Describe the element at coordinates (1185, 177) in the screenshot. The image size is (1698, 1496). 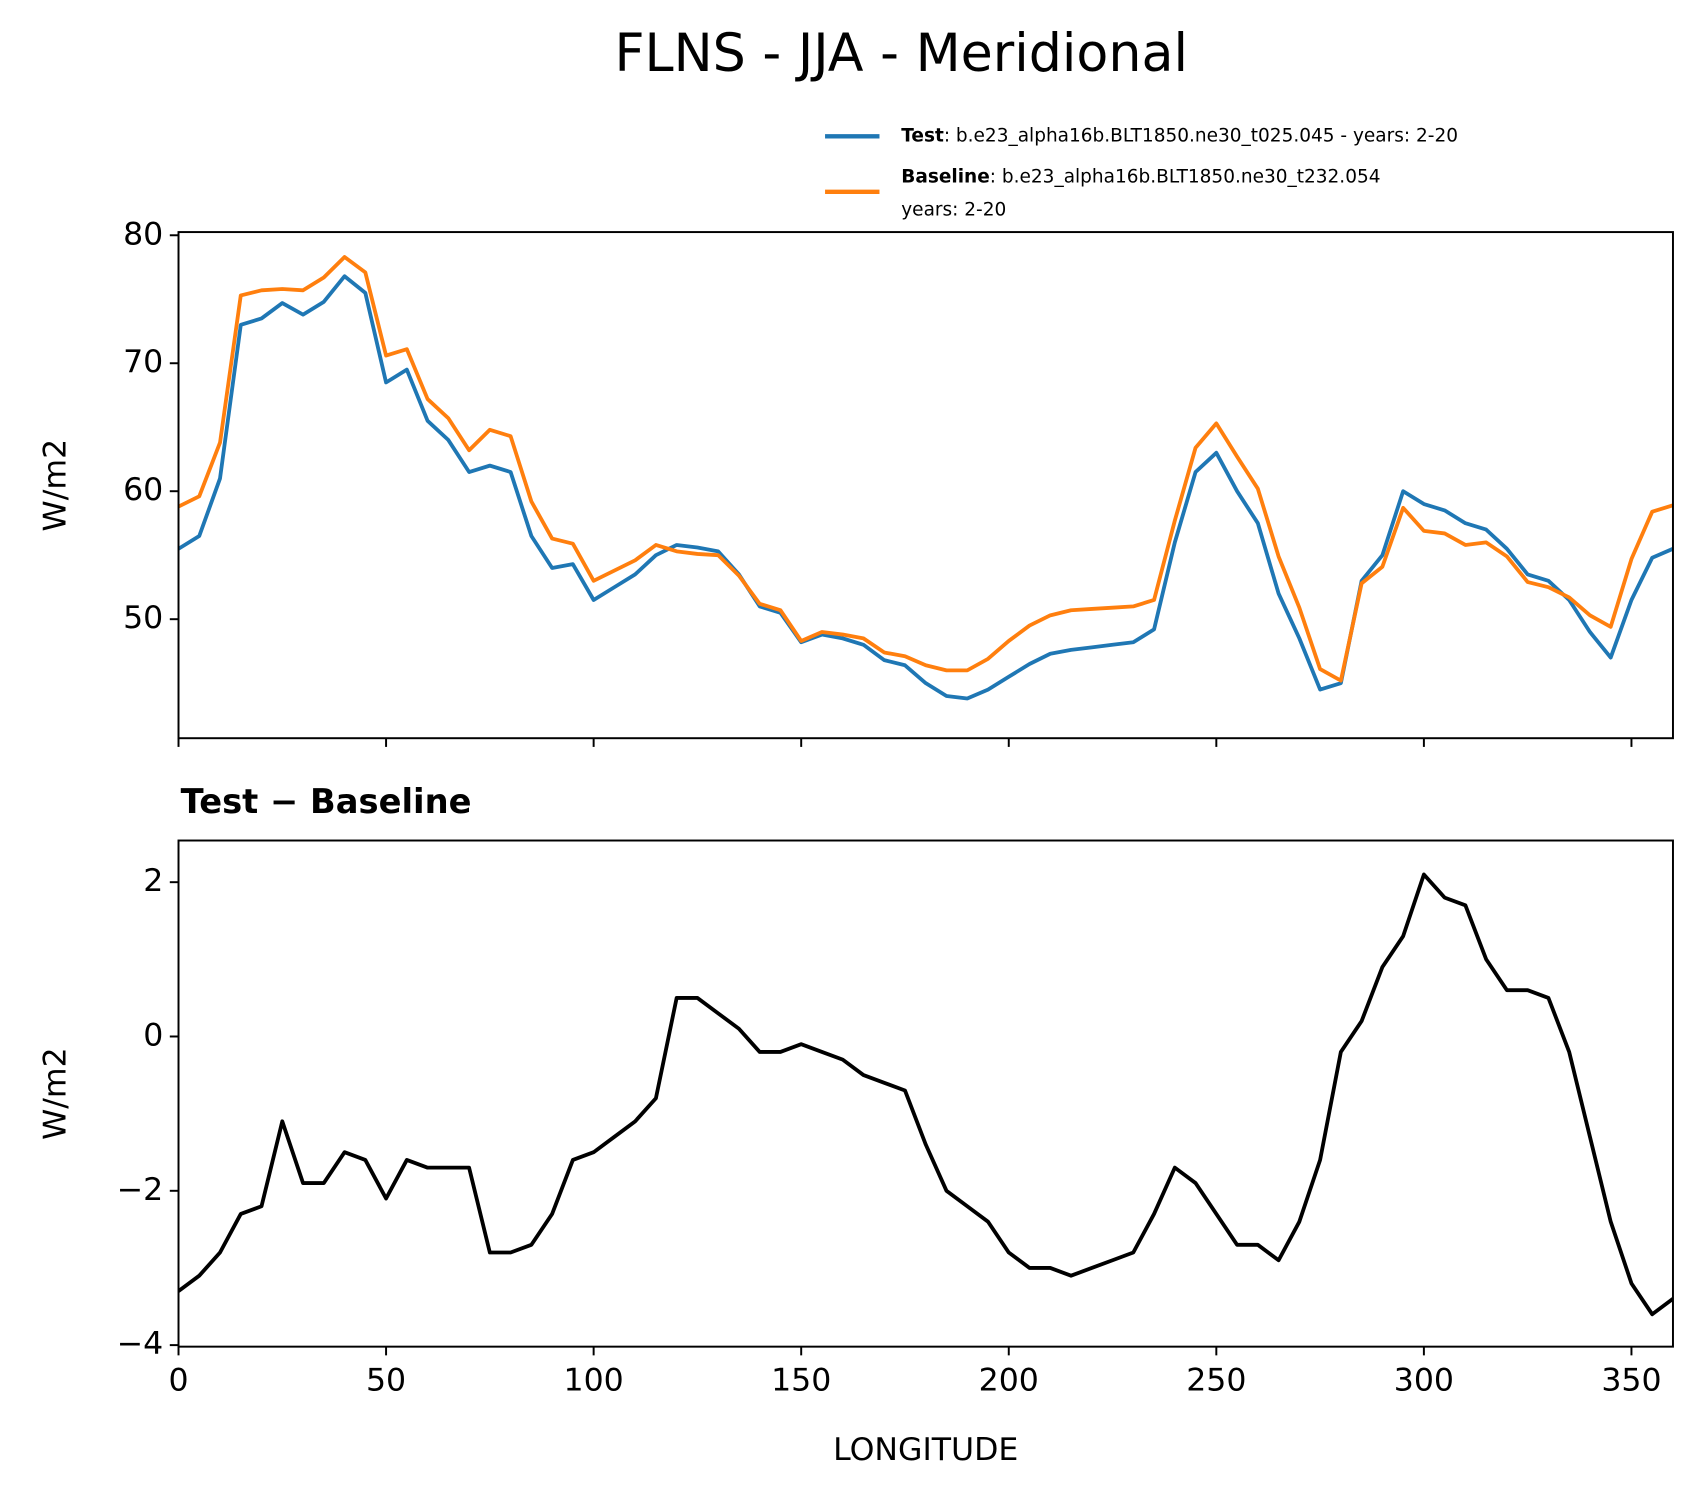
I see `legend-description: : b.e23_alpha16b.BLT1850.ne30_t232.054` at that location.